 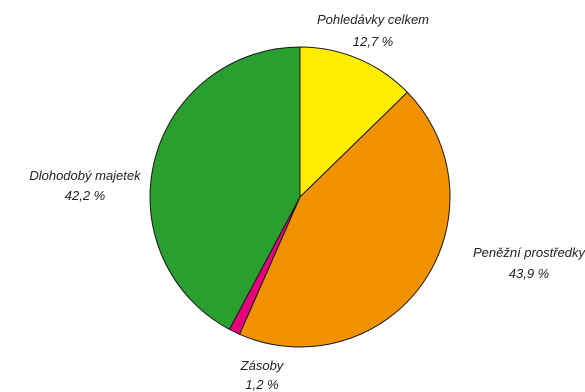 What do you see at coordinates (373, 19) in the screenshot?
I see `slice-label-pohledavky: Pohledávky celkem` at bounding box center [373, 19].